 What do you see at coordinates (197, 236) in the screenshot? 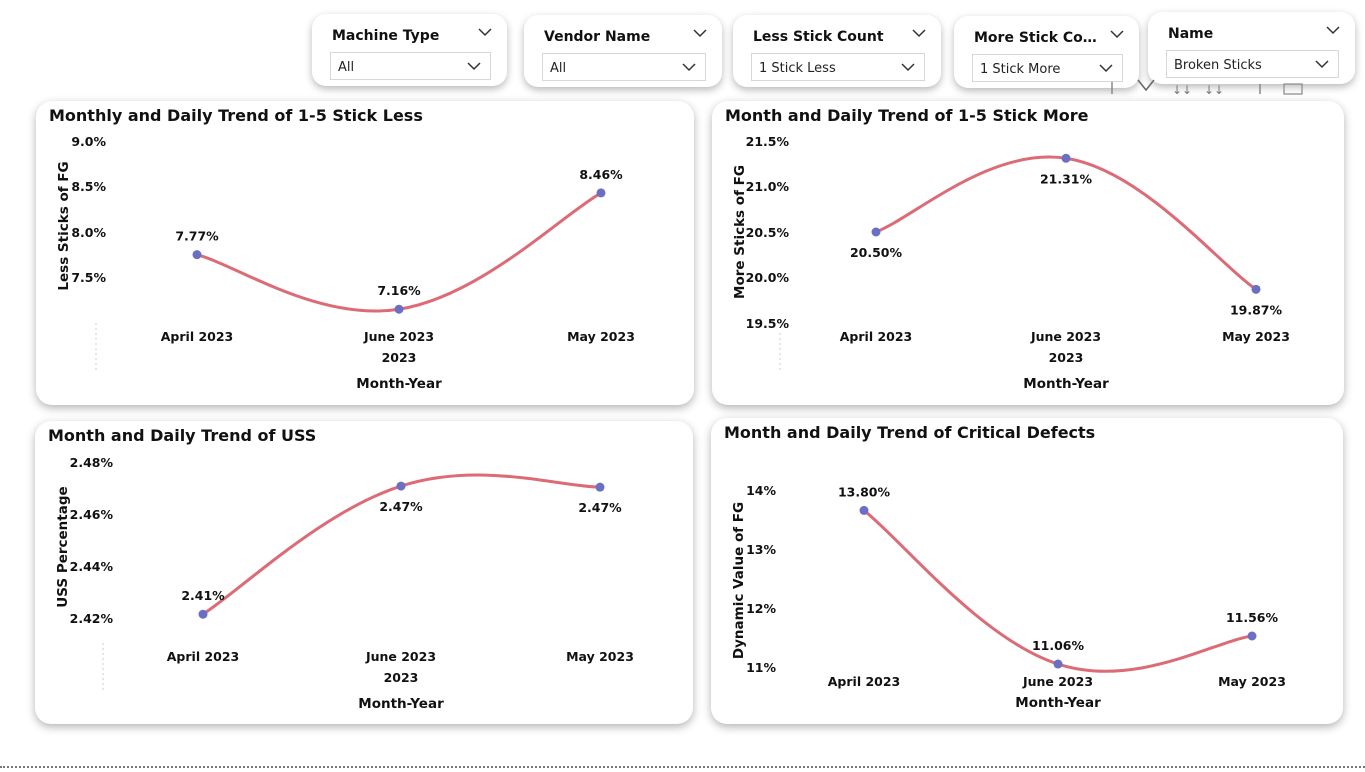
I see `data-label: 7.77%` at bounding box center [197, 236].